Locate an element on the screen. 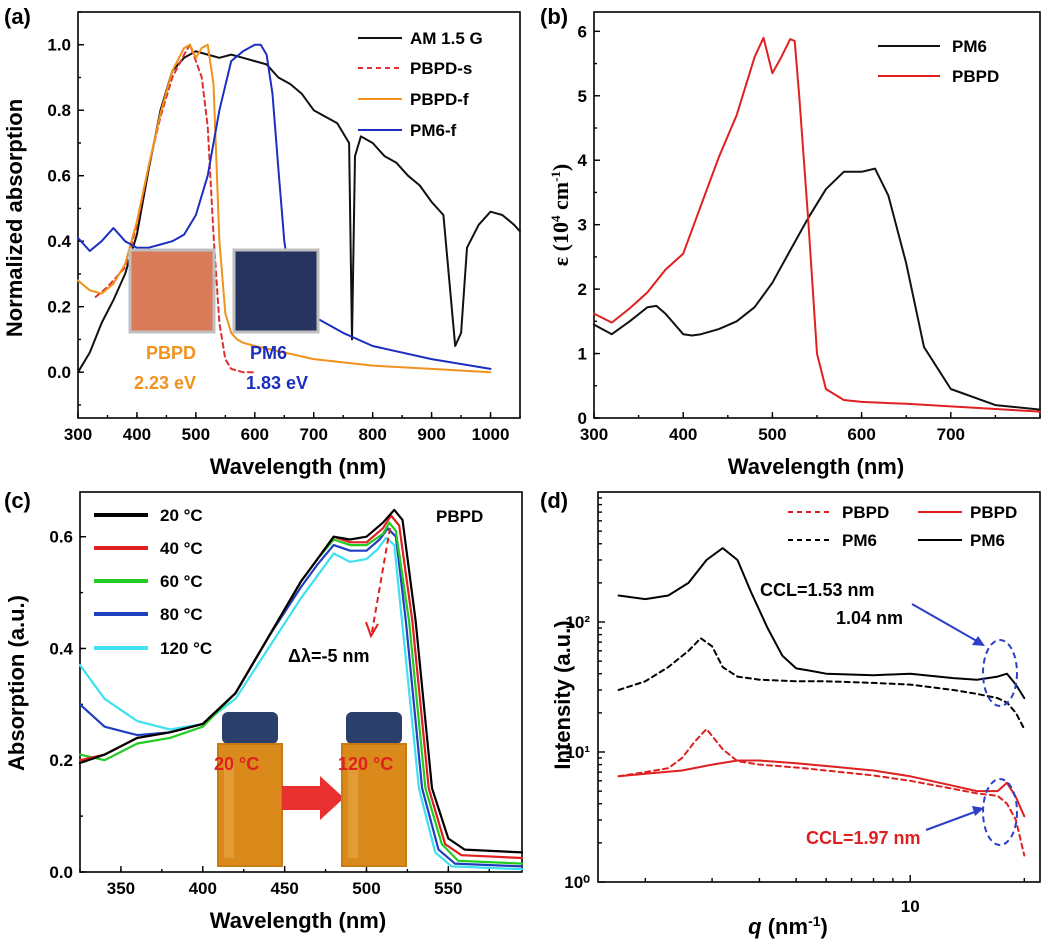 This screenshot has height=944, width=1048. panel-d-xlabel: q (nm-1) is located at coordinates (788, 926).